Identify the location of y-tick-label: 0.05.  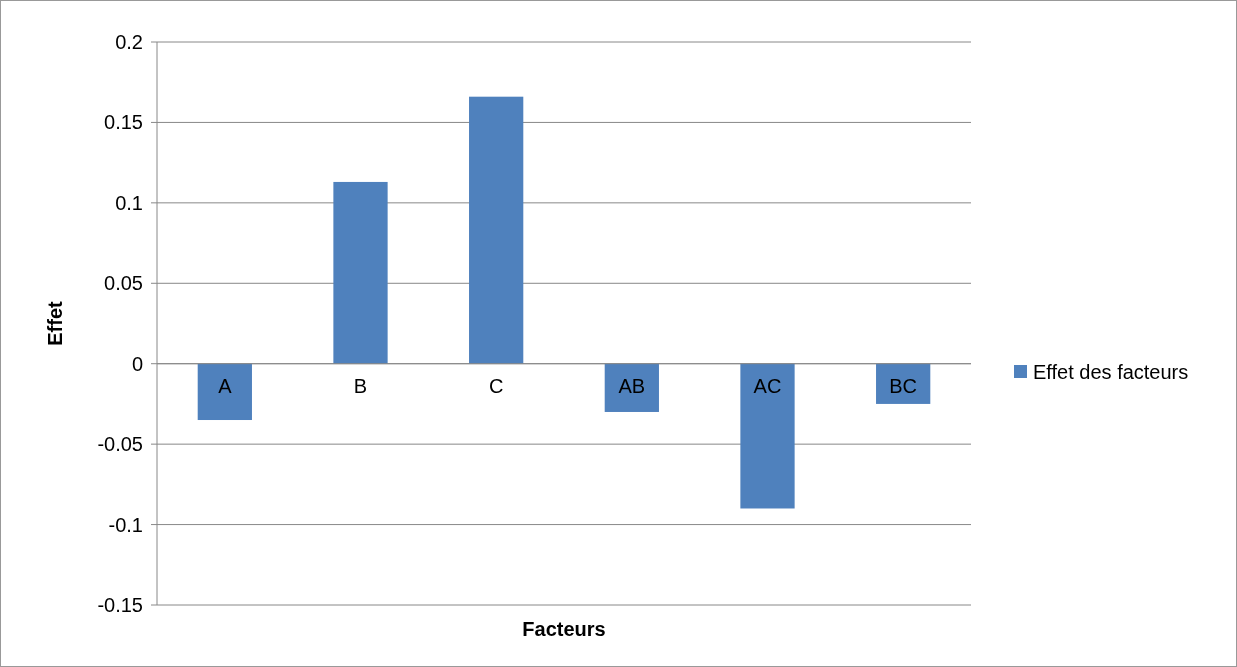
(123, 283).